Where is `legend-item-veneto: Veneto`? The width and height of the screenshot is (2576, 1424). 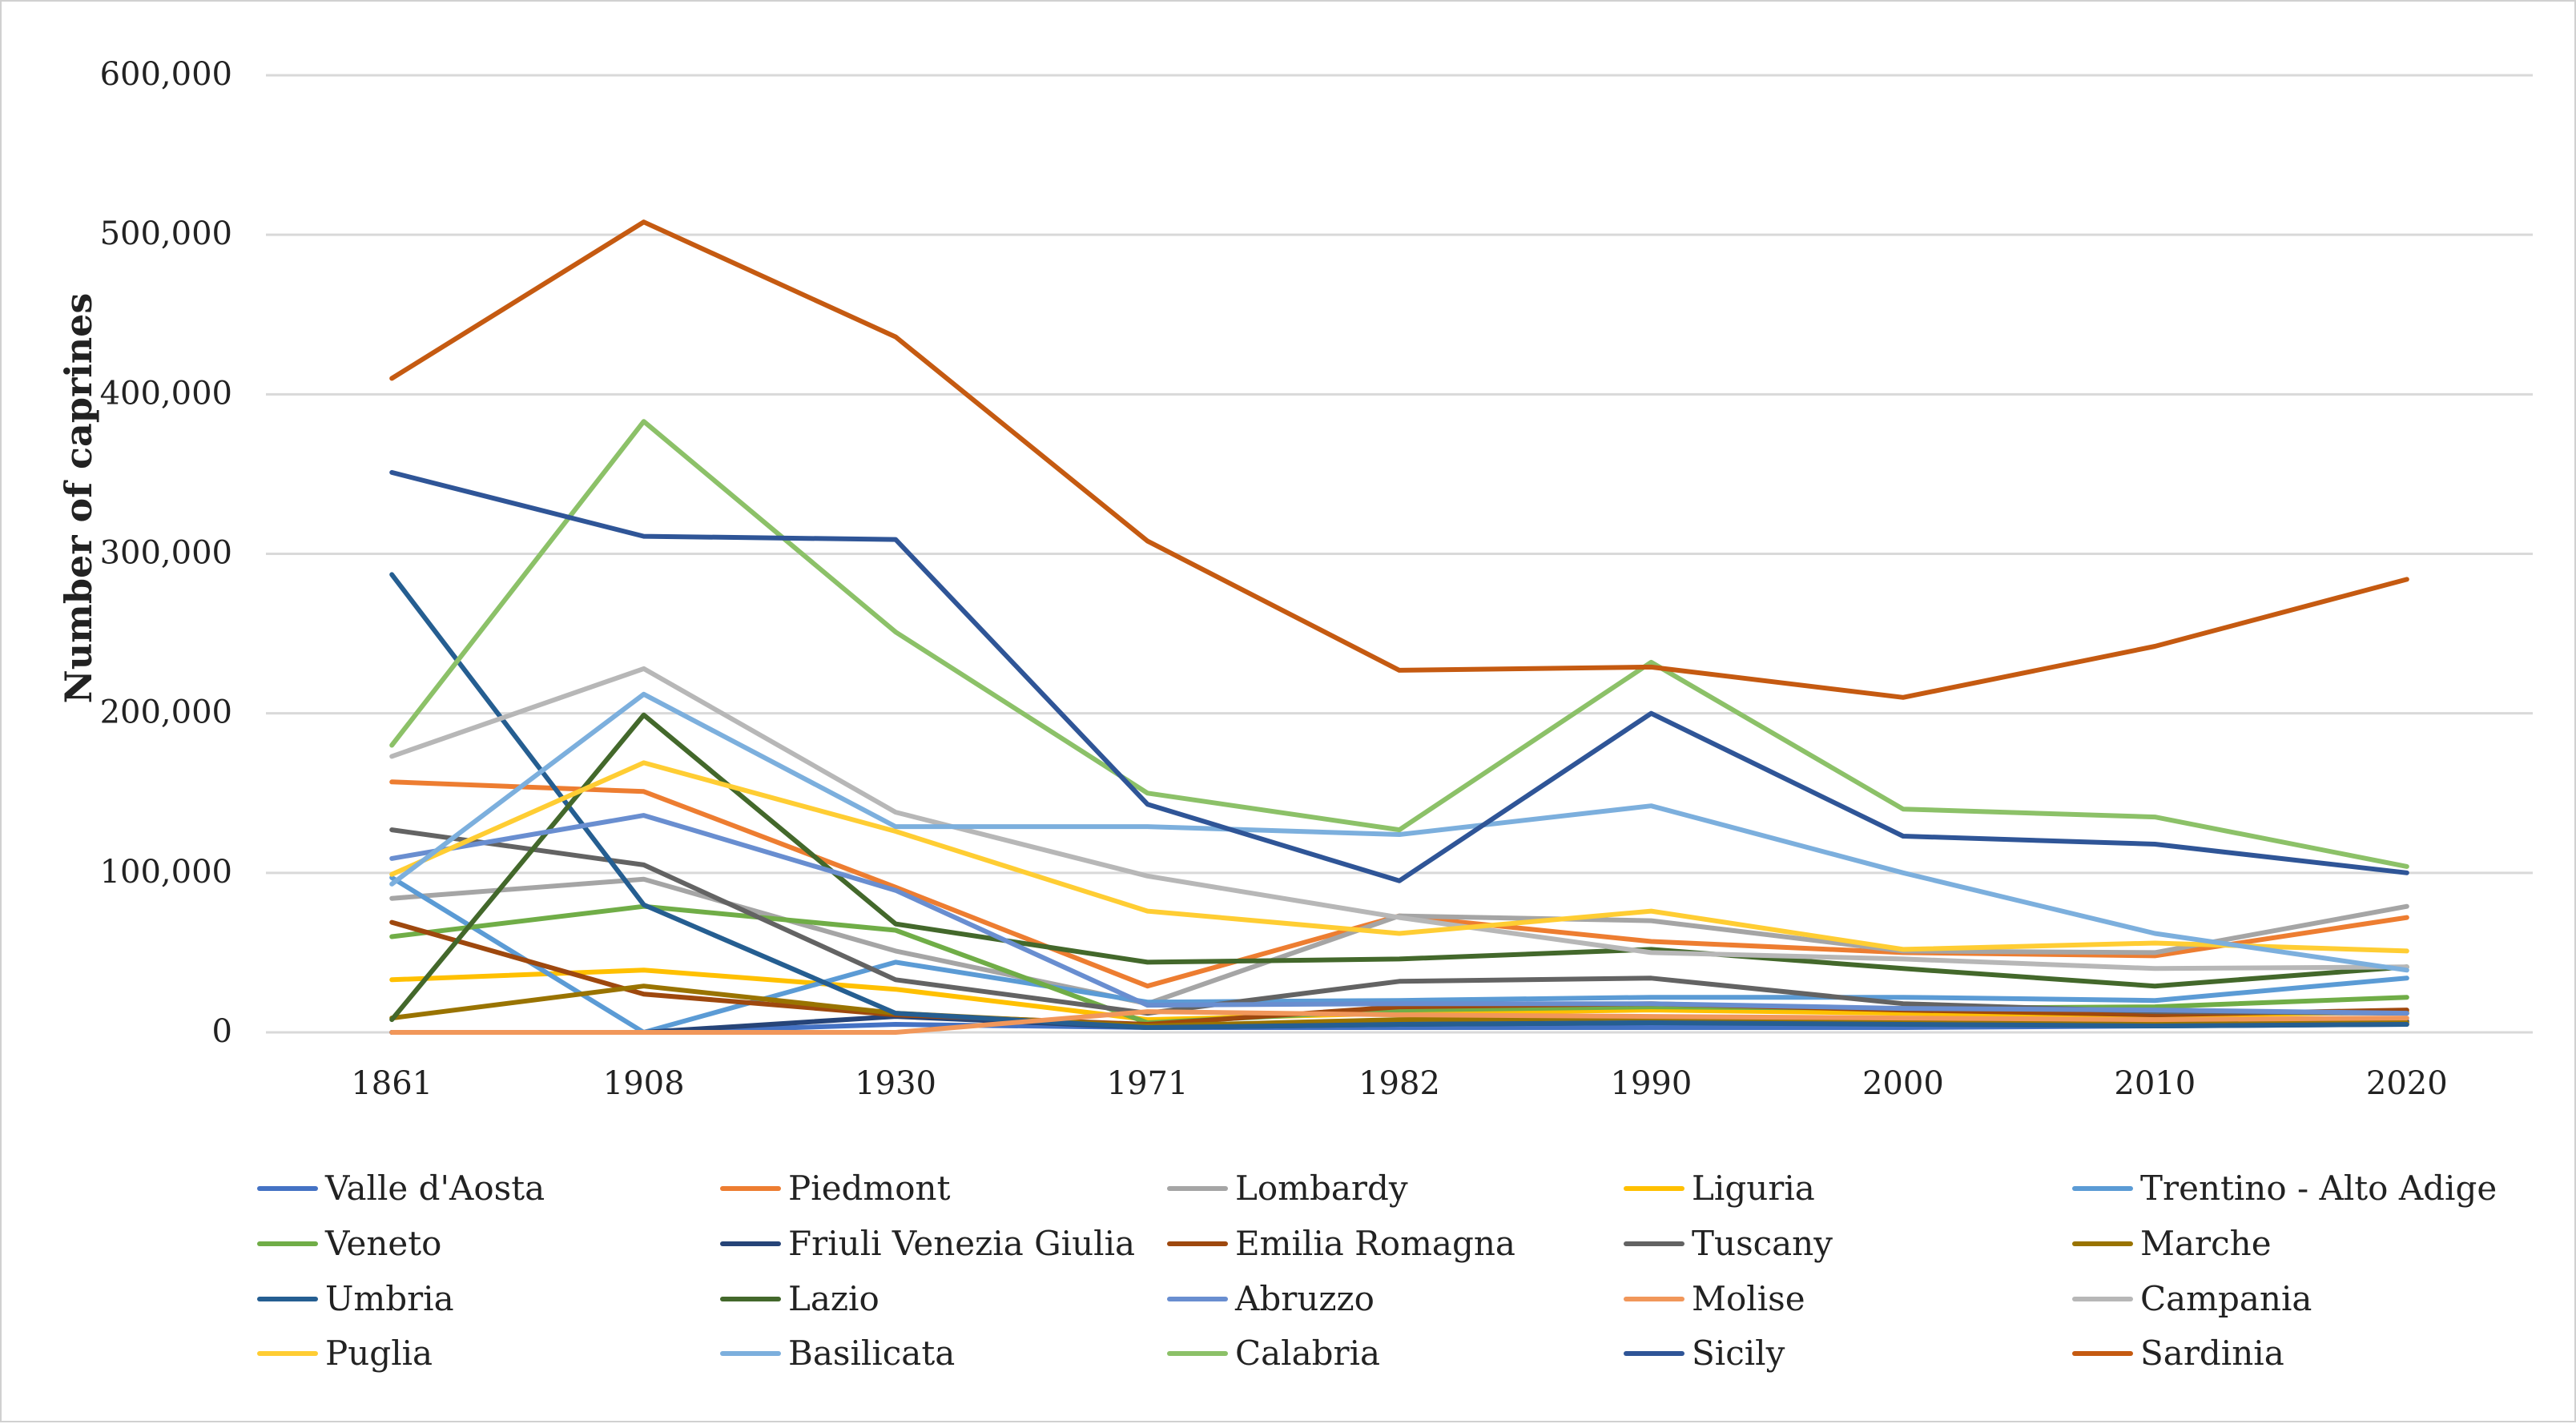
legend-item-veneto: Veneto is located at coordinates (349, 1243).